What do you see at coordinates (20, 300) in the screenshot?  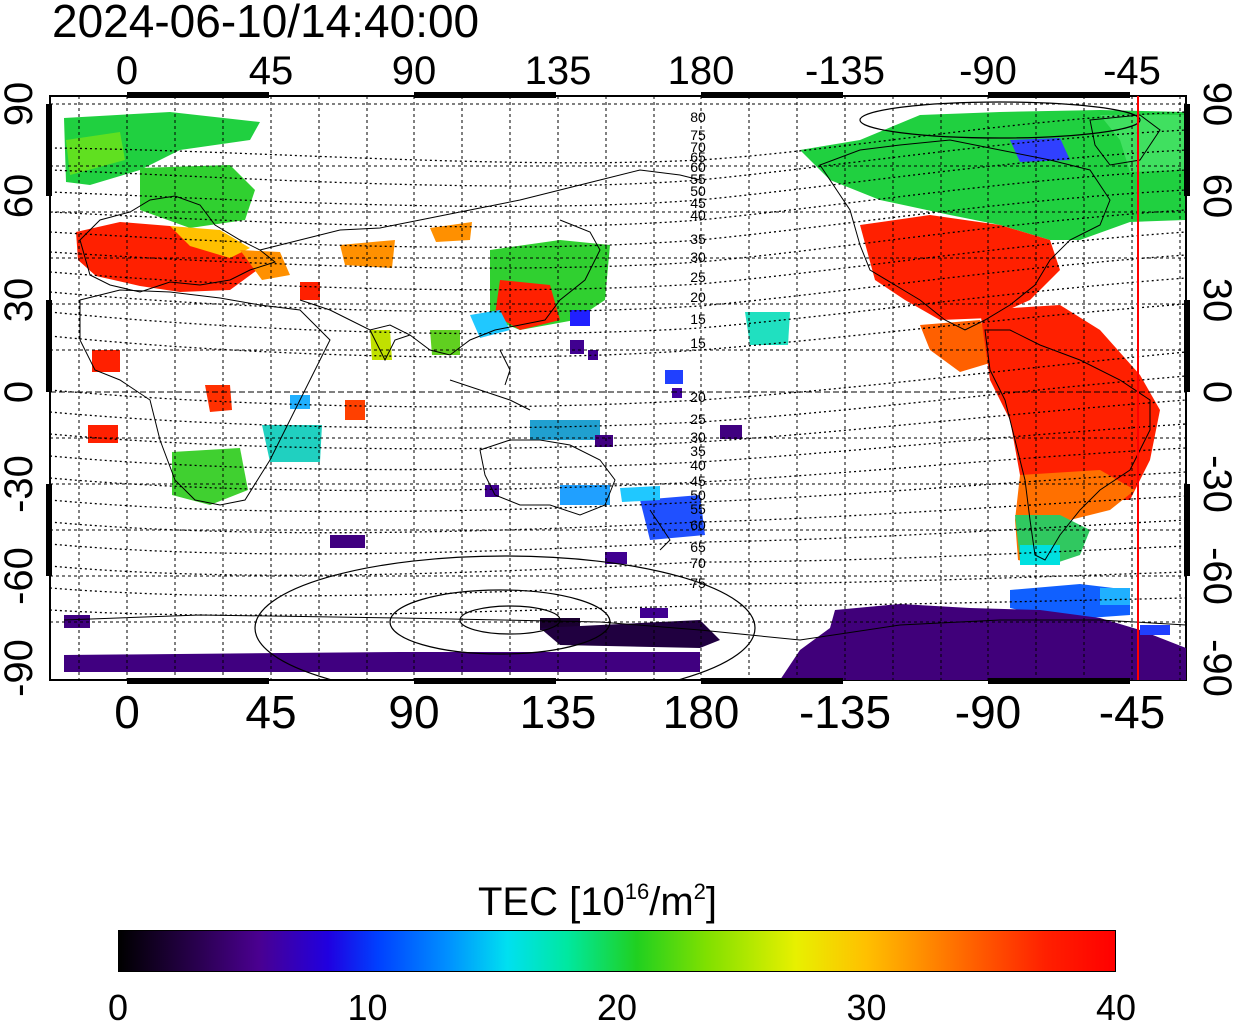 I see `left-lat-tick-label: 30` at bounding box center [20, 300].